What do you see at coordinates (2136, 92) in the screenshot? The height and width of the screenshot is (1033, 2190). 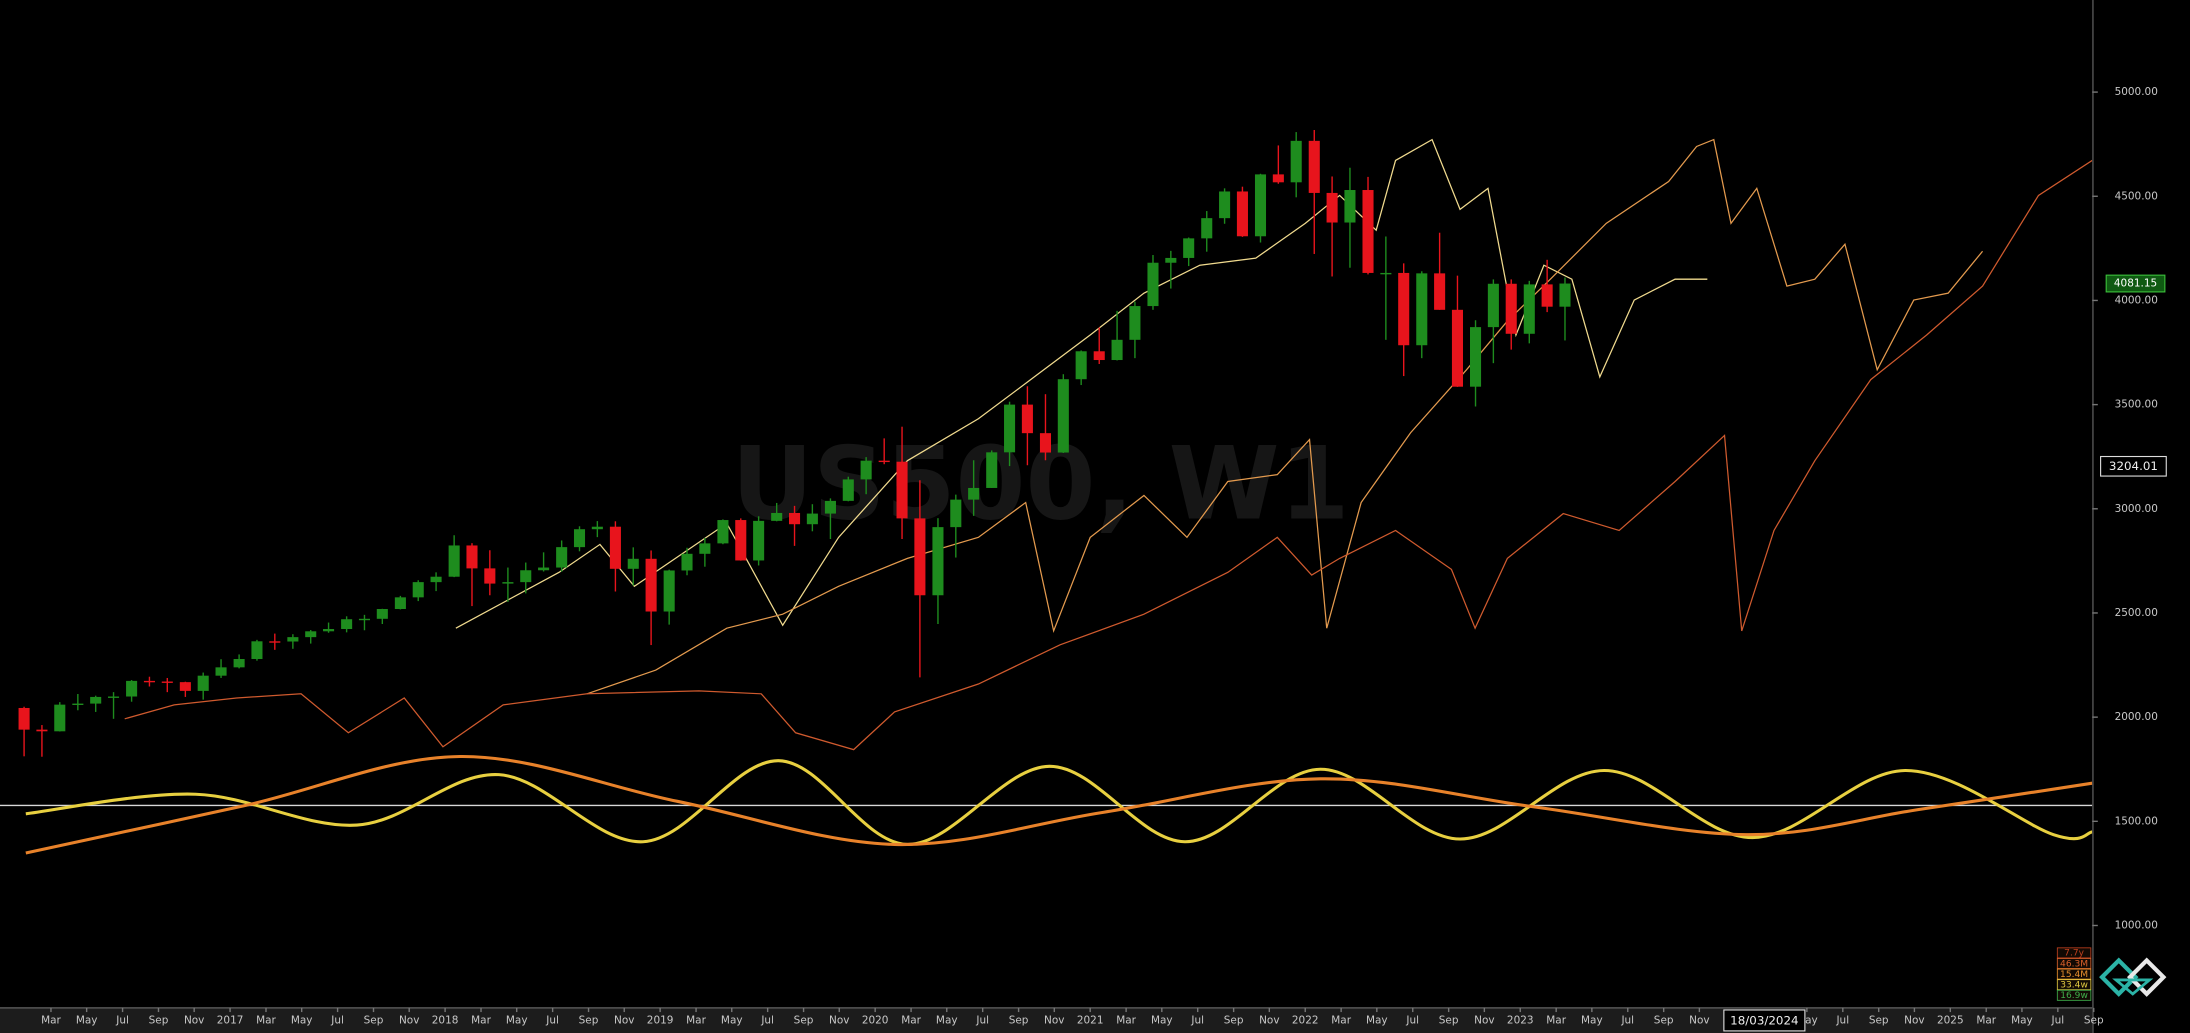 I see `y-tick-label: 5000.00` at bounding box center [2136, 92].